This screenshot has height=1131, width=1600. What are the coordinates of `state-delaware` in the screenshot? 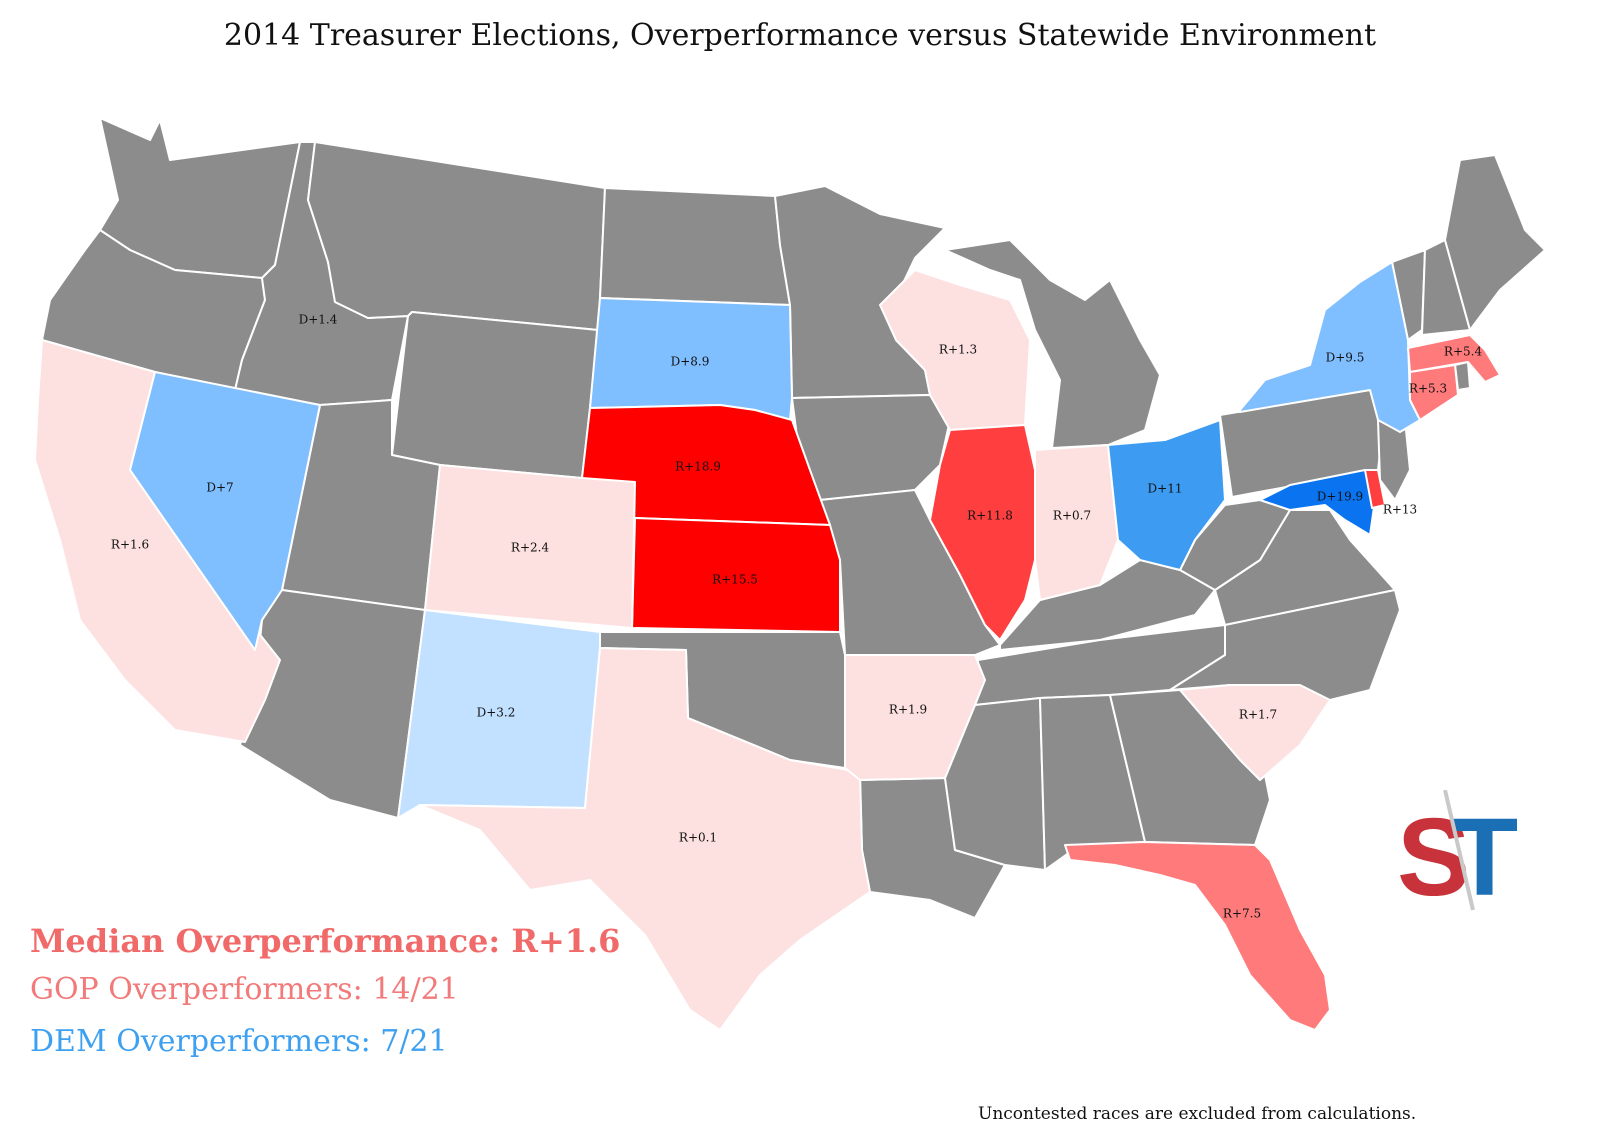 It's located at (1375, 489).